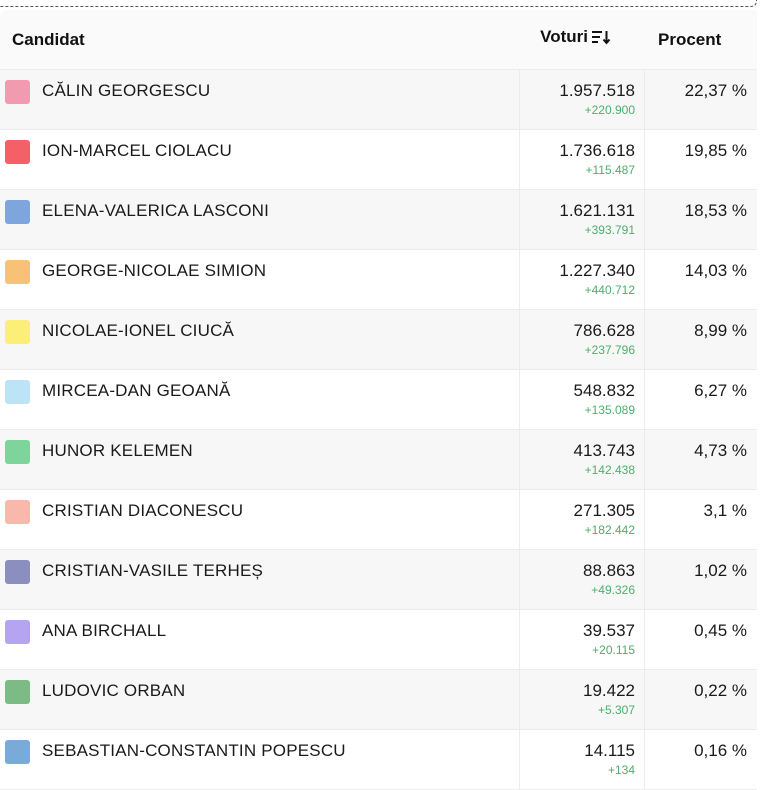 The width and height of the screenshot is (774, 790). What do you see at coordinates (700, 40) in the screenshot?
I see `header-percent: Procent` at bounding box center [700, 40].